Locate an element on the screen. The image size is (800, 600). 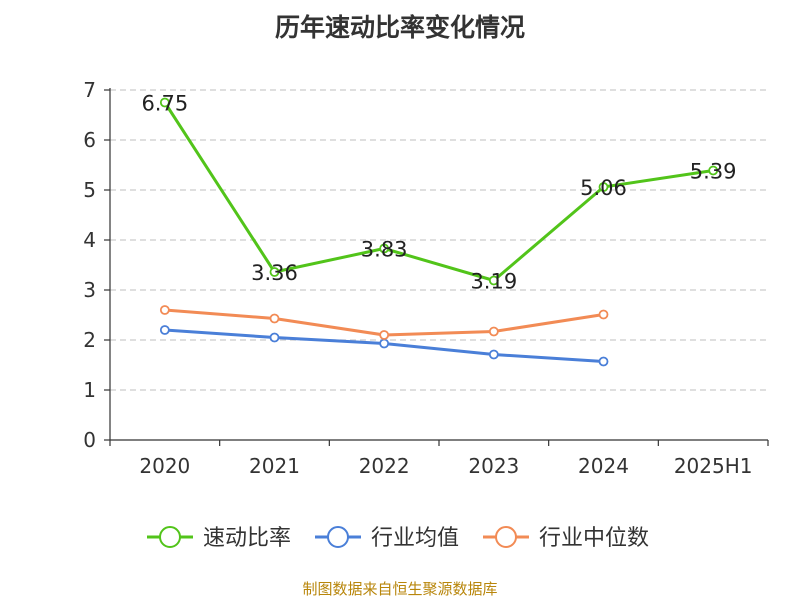
x-tick-label: 2025H1 is located at coordinates (713, 466).